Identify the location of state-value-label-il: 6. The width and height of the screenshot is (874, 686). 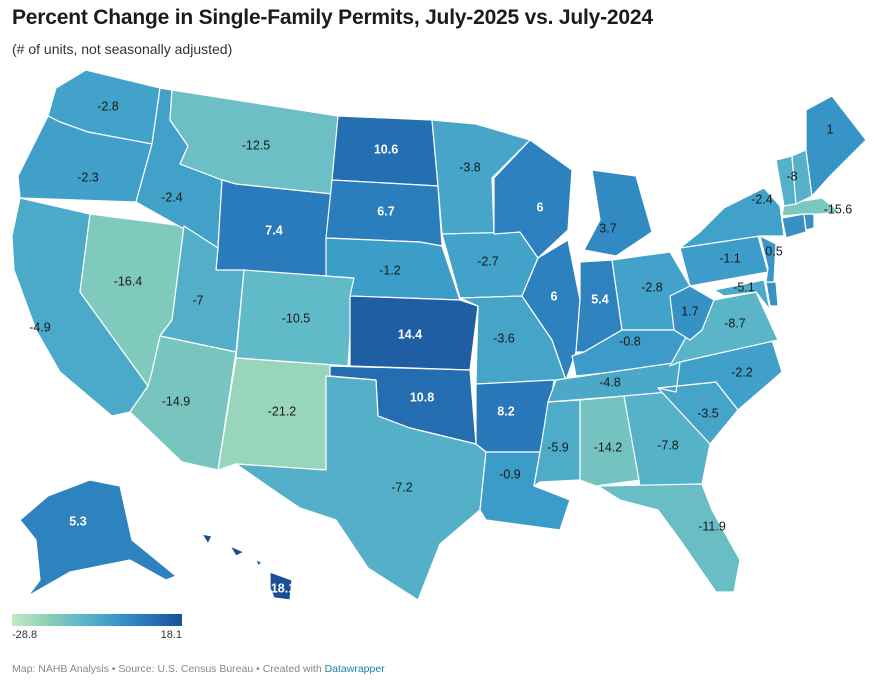
(554, 296).